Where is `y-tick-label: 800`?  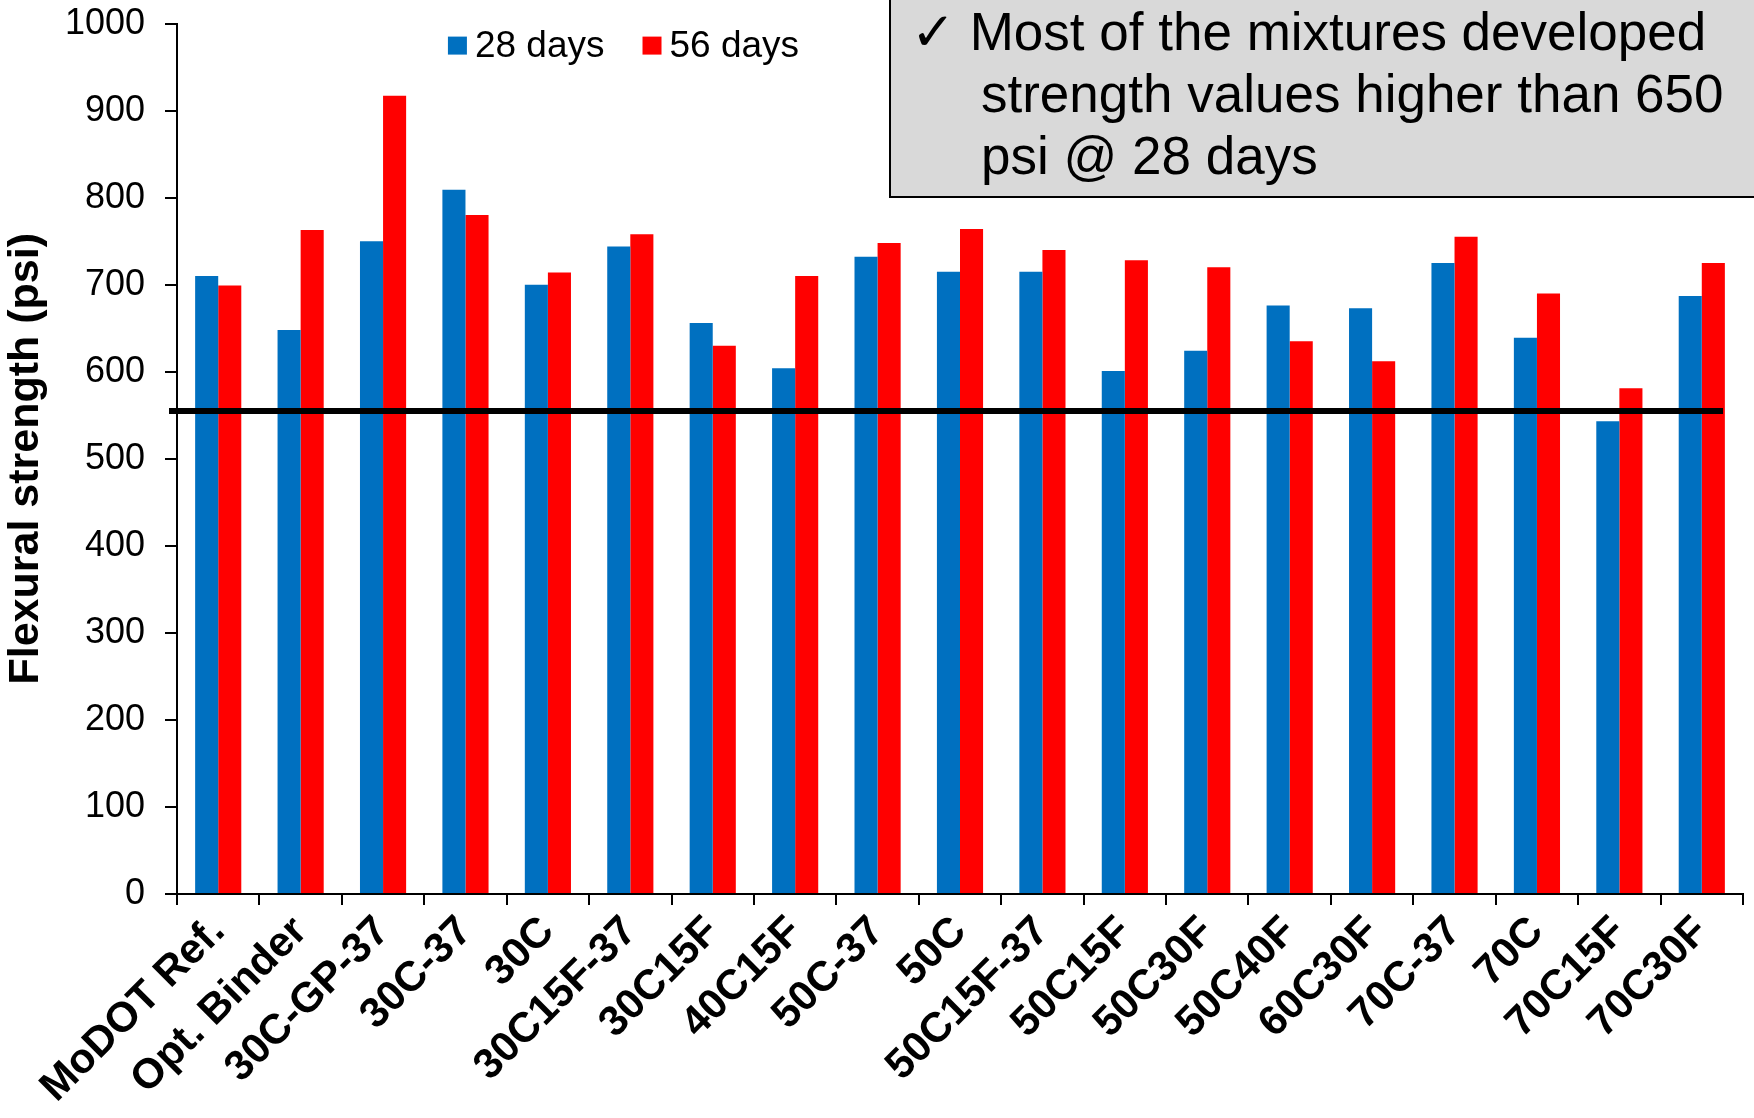 y-tick-label: 800 is located at coordinates (114, 195).